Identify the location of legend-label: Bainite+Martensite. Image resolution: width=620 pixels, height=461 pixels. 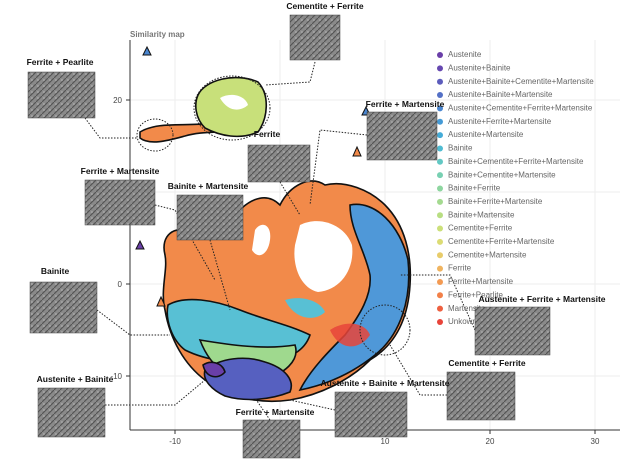
(481, 214).